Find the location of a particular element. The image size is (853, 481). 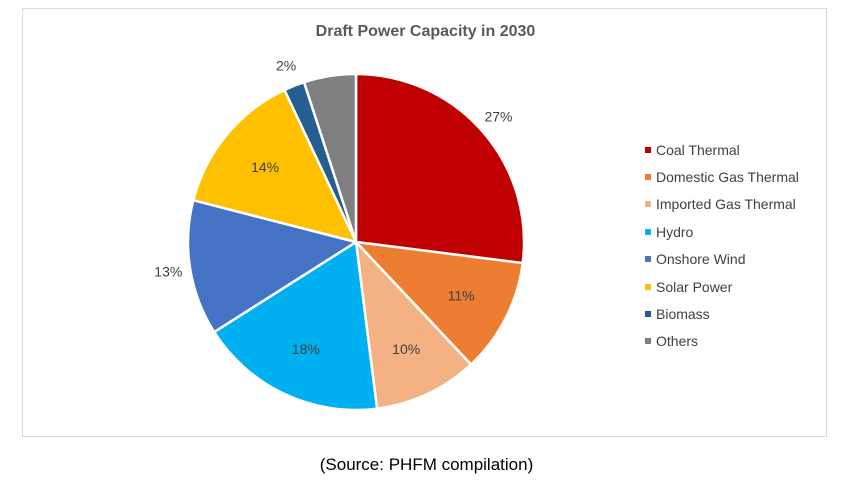

legend-label: Others is located at coordinates (677, 341).